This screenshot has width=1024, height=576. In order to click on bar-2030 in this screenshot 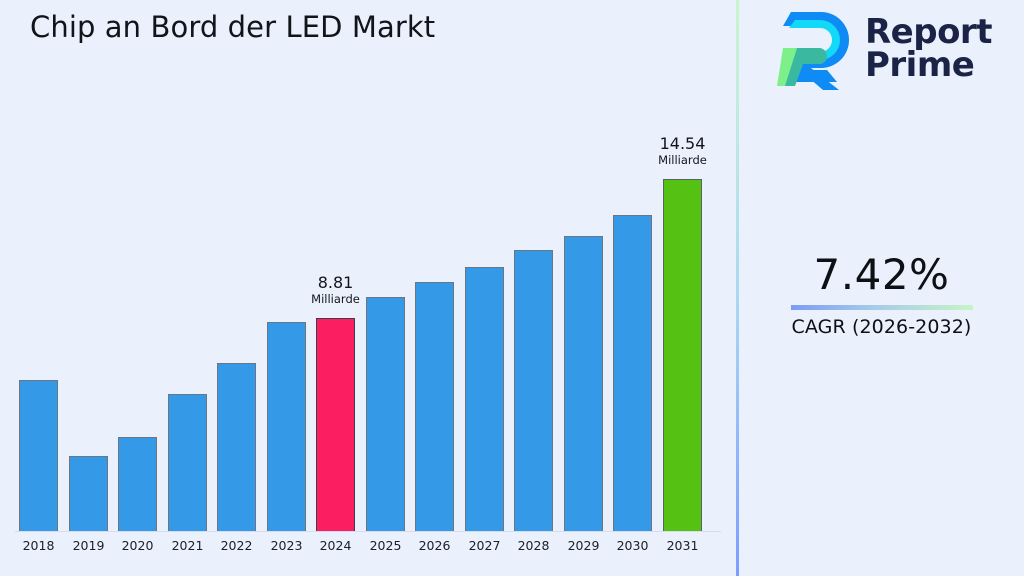, I will do `click(632, 373)`.